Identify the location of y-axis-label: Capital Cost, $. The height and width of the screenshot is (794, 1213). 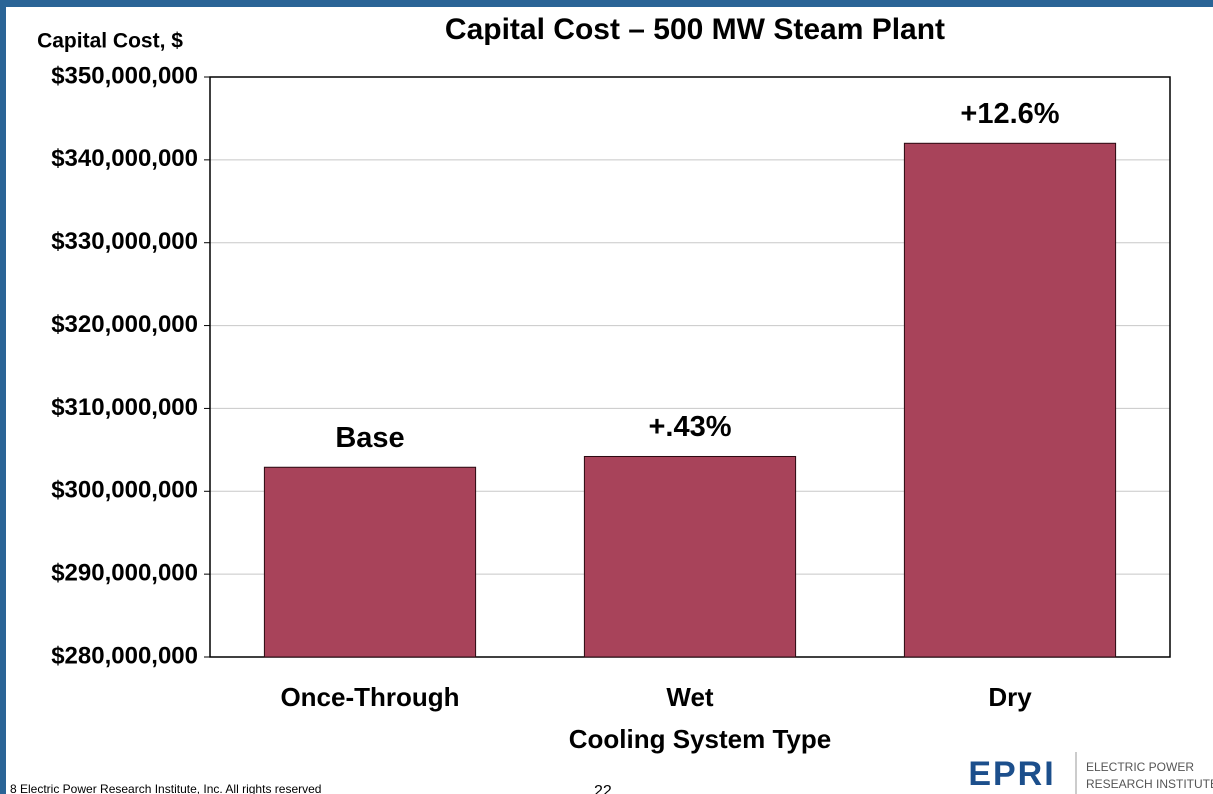
(110, 41).